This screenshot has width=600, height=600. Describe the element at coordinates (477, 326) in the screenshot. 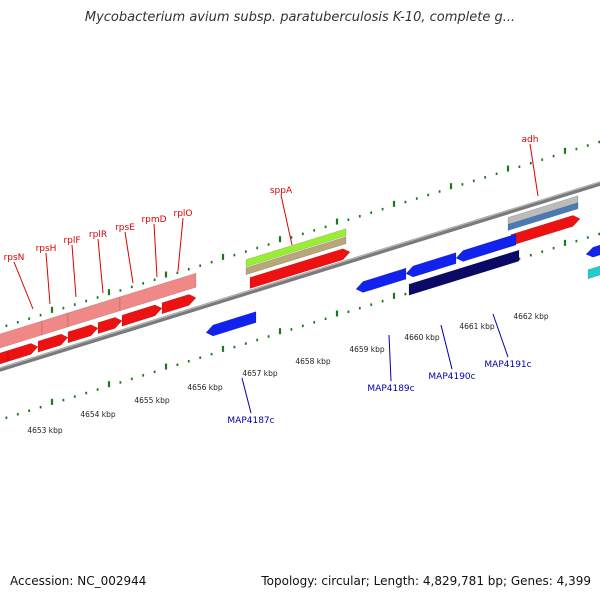

I see `kbp-label: 4661 kbp` at that location.